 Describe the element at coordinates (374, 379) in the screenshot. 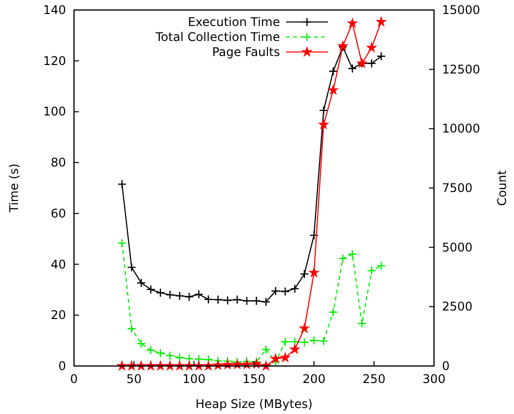

I see `x-tick-label: 250` at that location.